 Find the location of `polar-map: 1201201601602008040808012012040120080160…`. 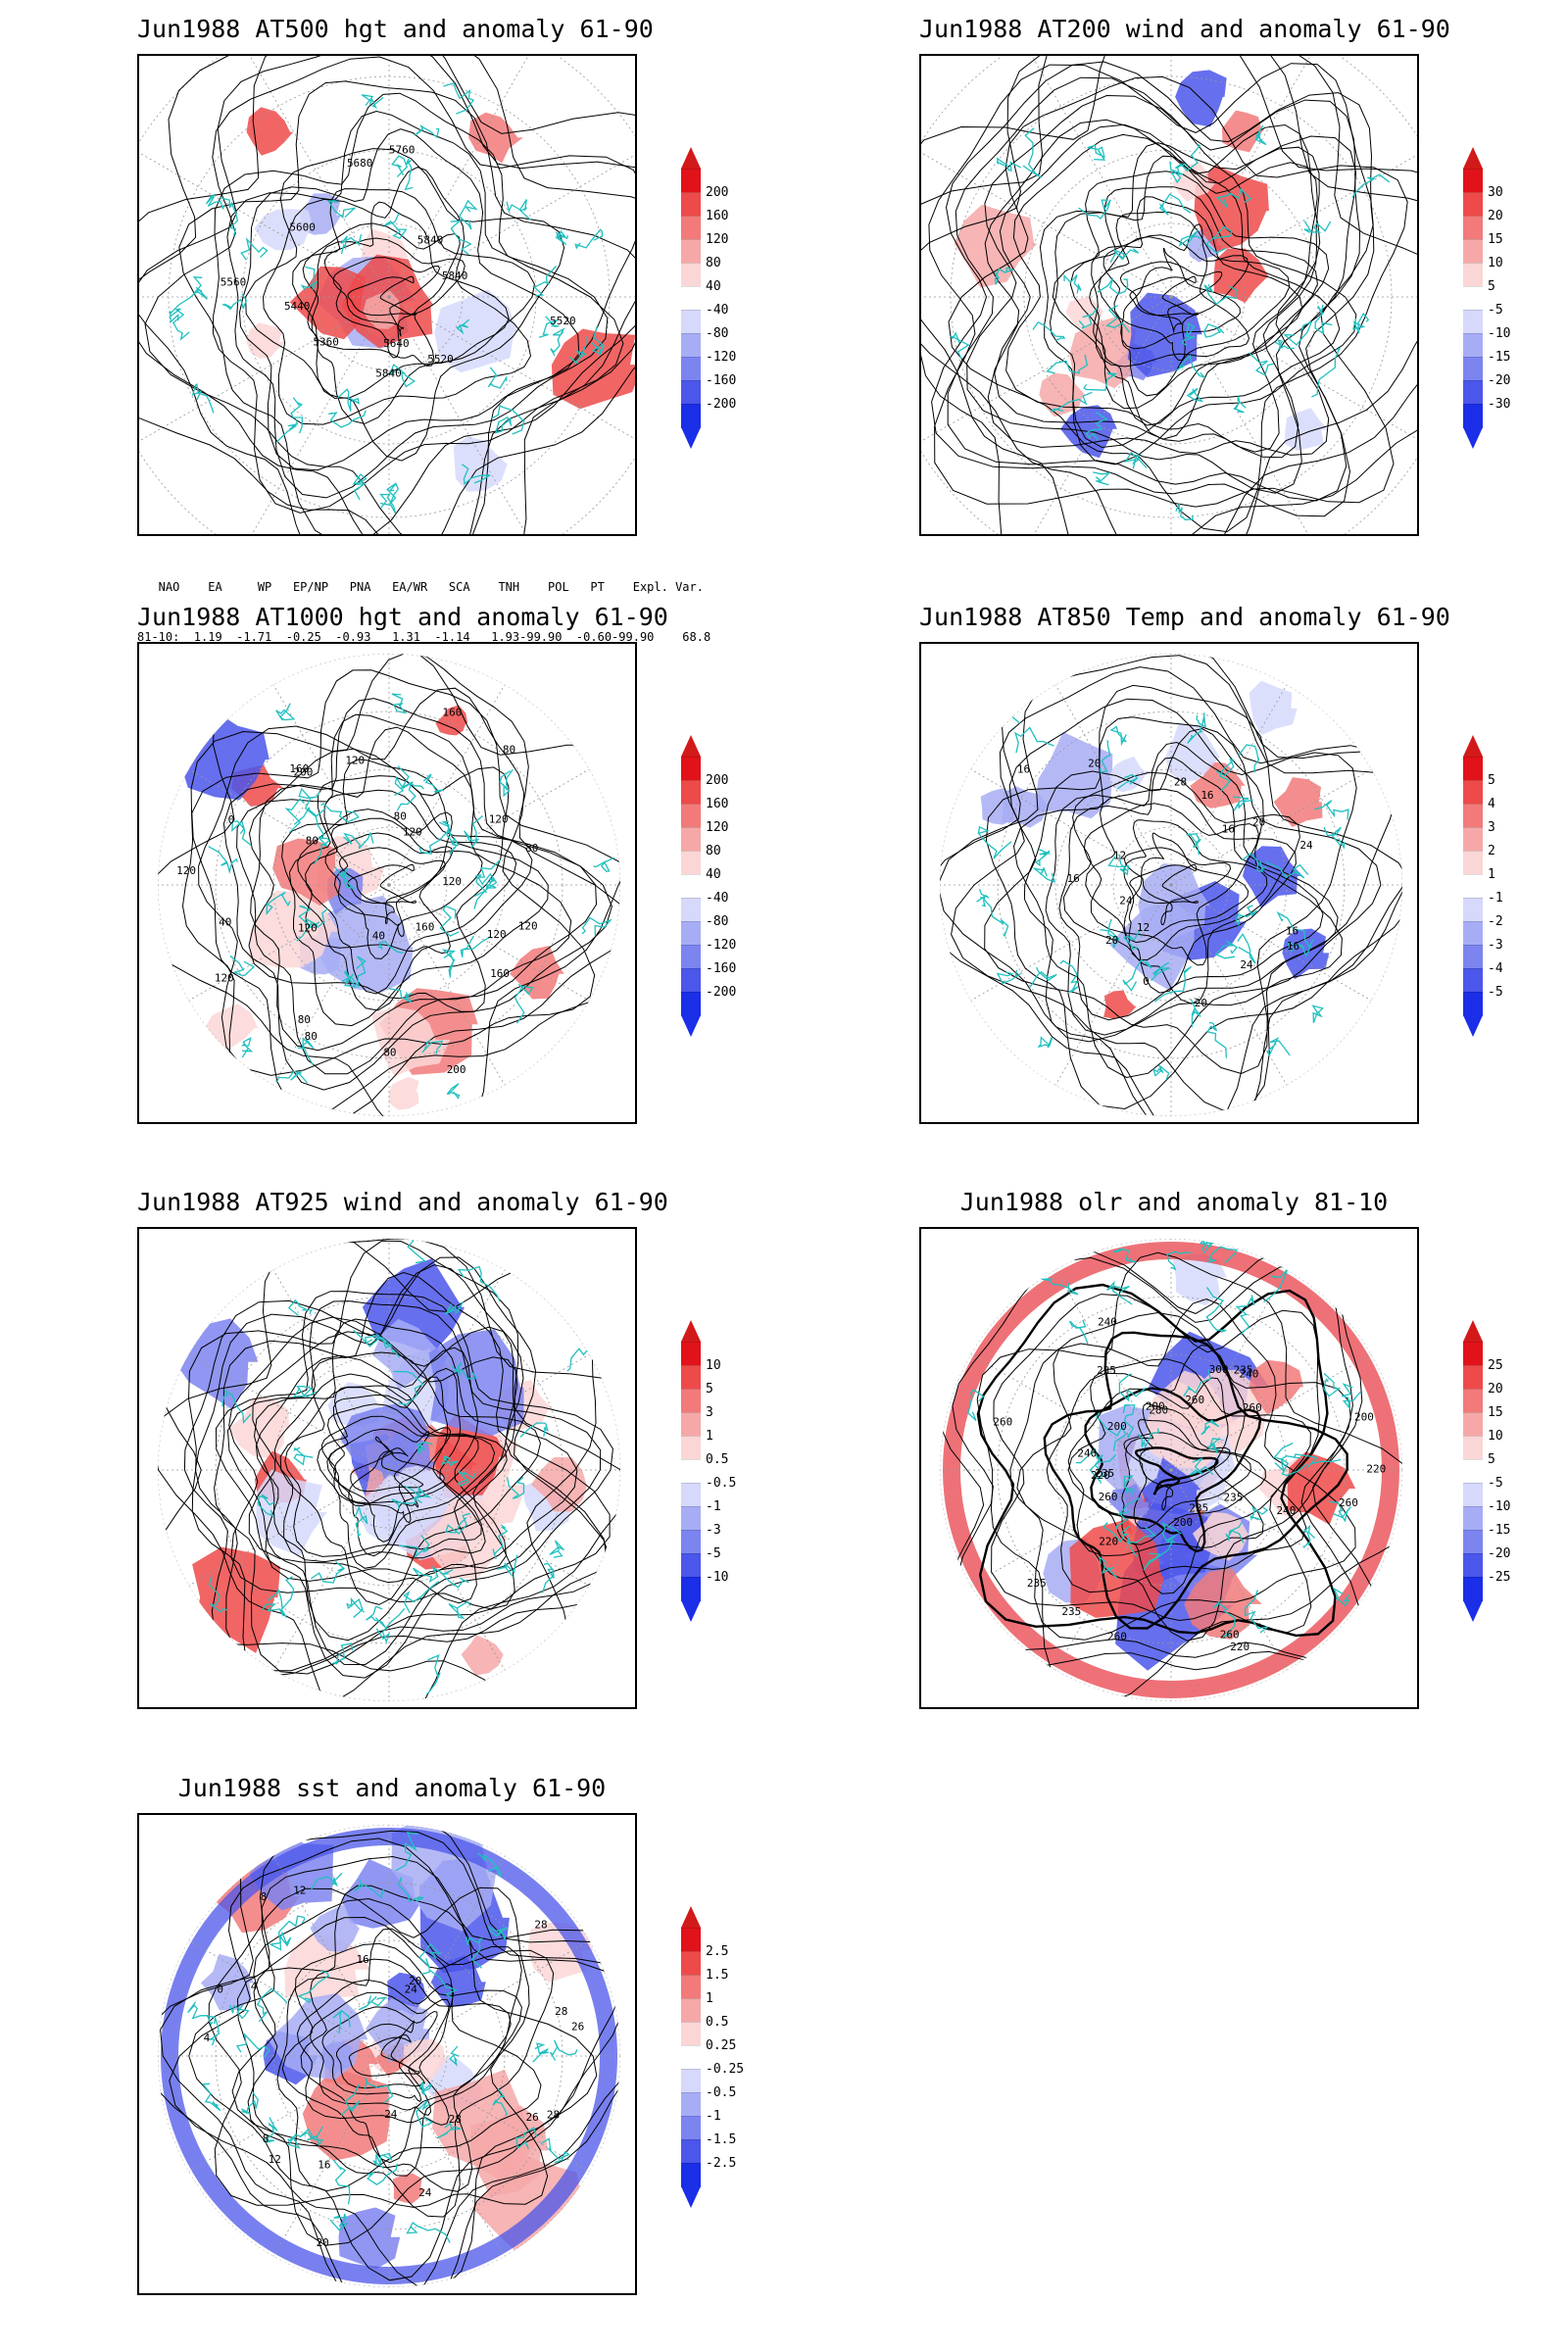

polar-map: 1201201601602008040808012012040120080160… is located at coordinates (389, 885).